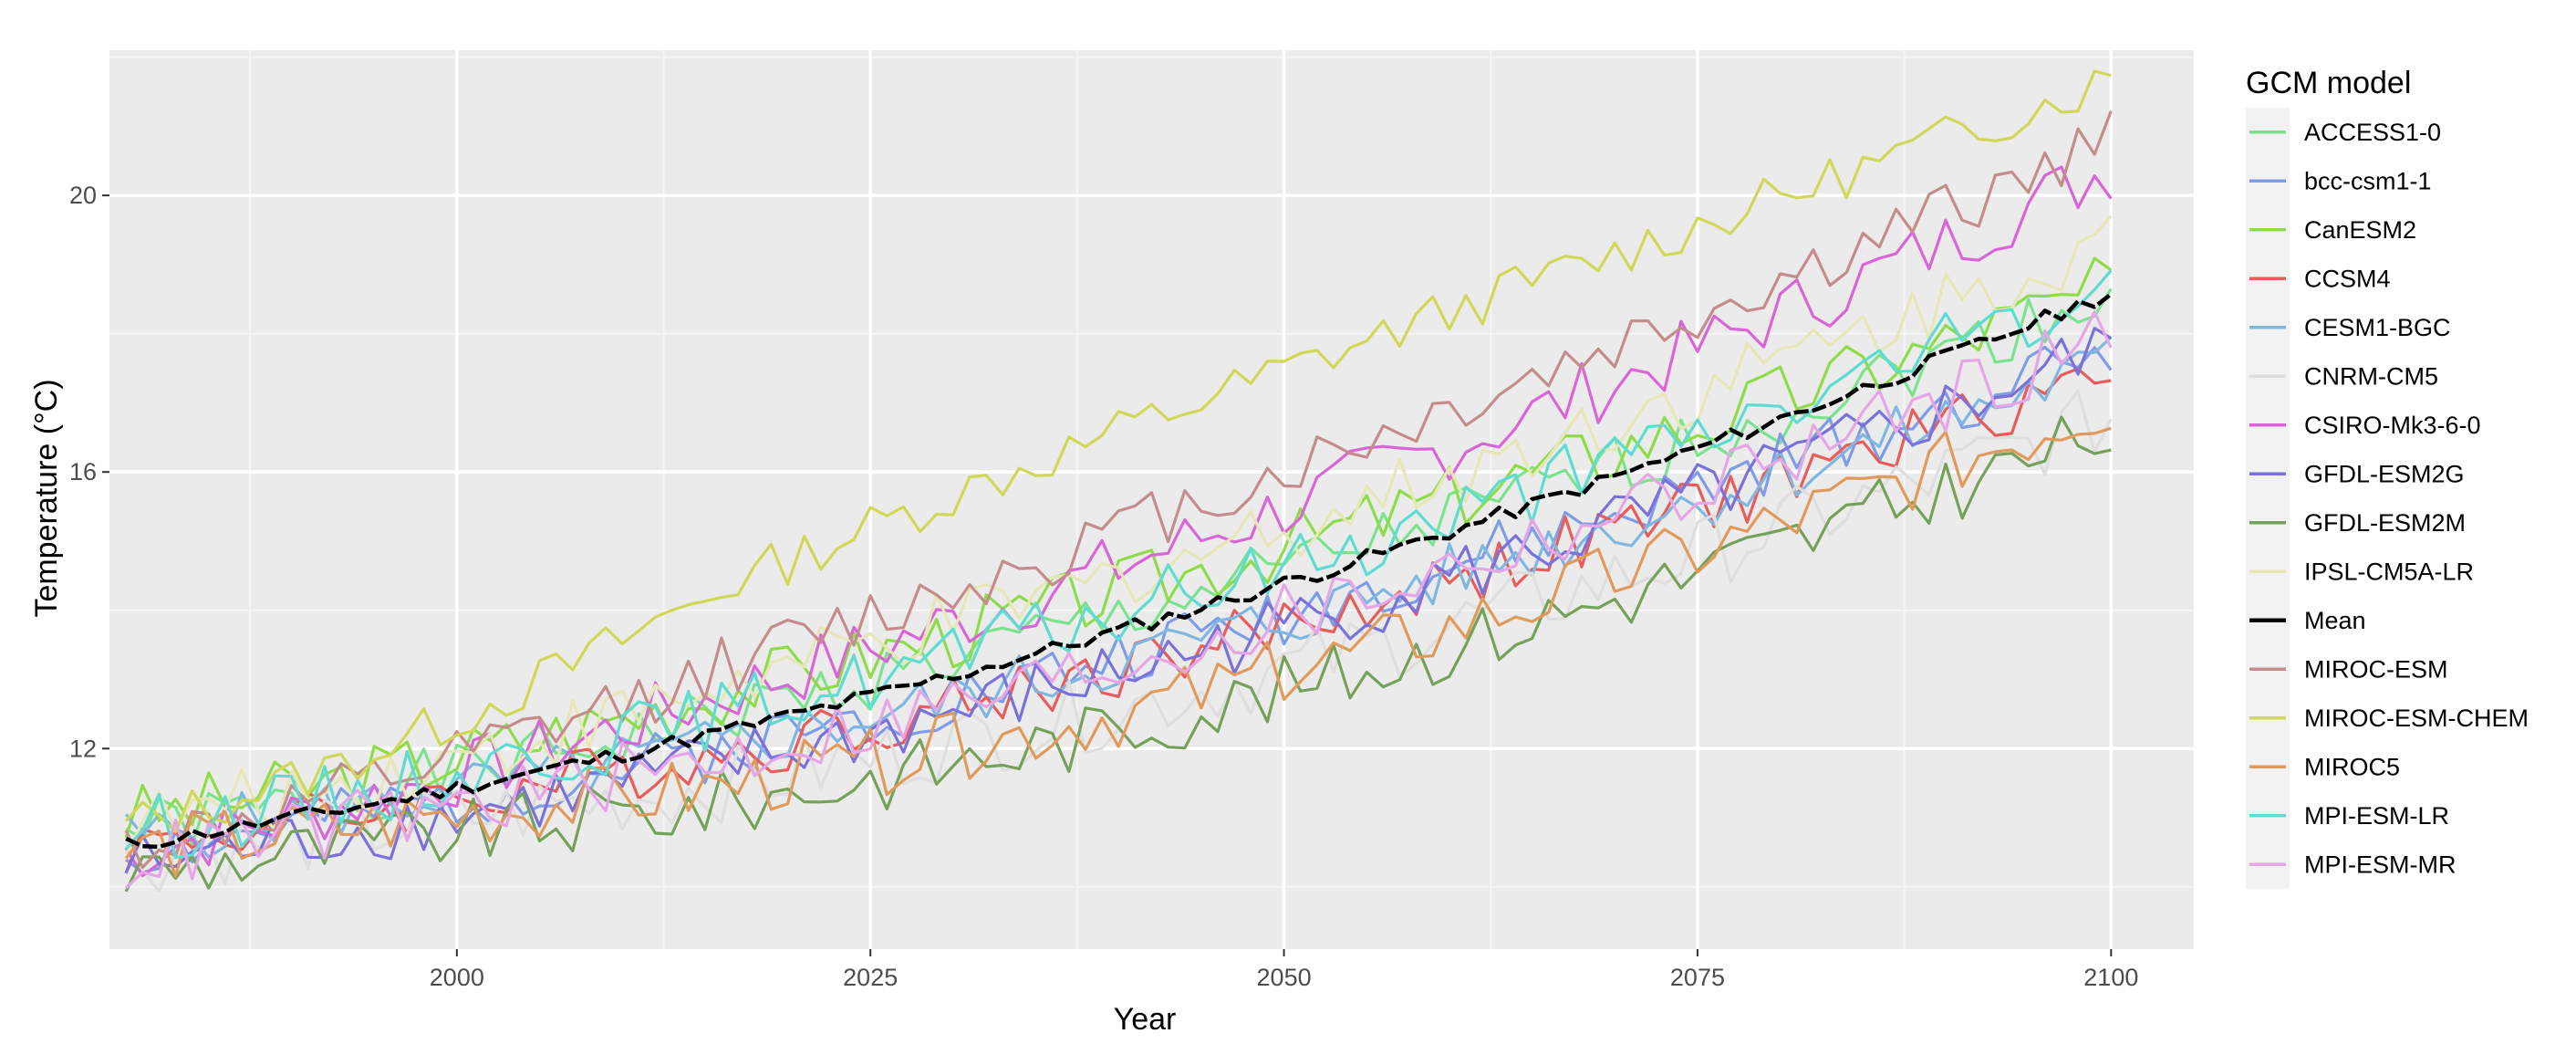  Describe the element at coordinates (2393, 425) in the screenshot. I see `legend-label: CSIRO-Mk3-6-0` at that location.